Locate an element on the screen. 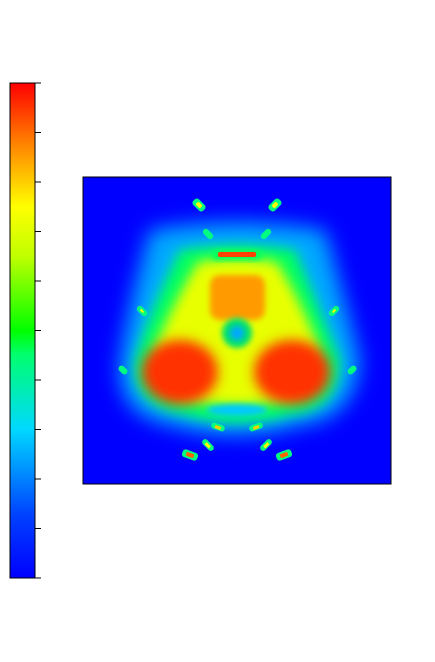  orange-region is located at coordinates (237, 297).